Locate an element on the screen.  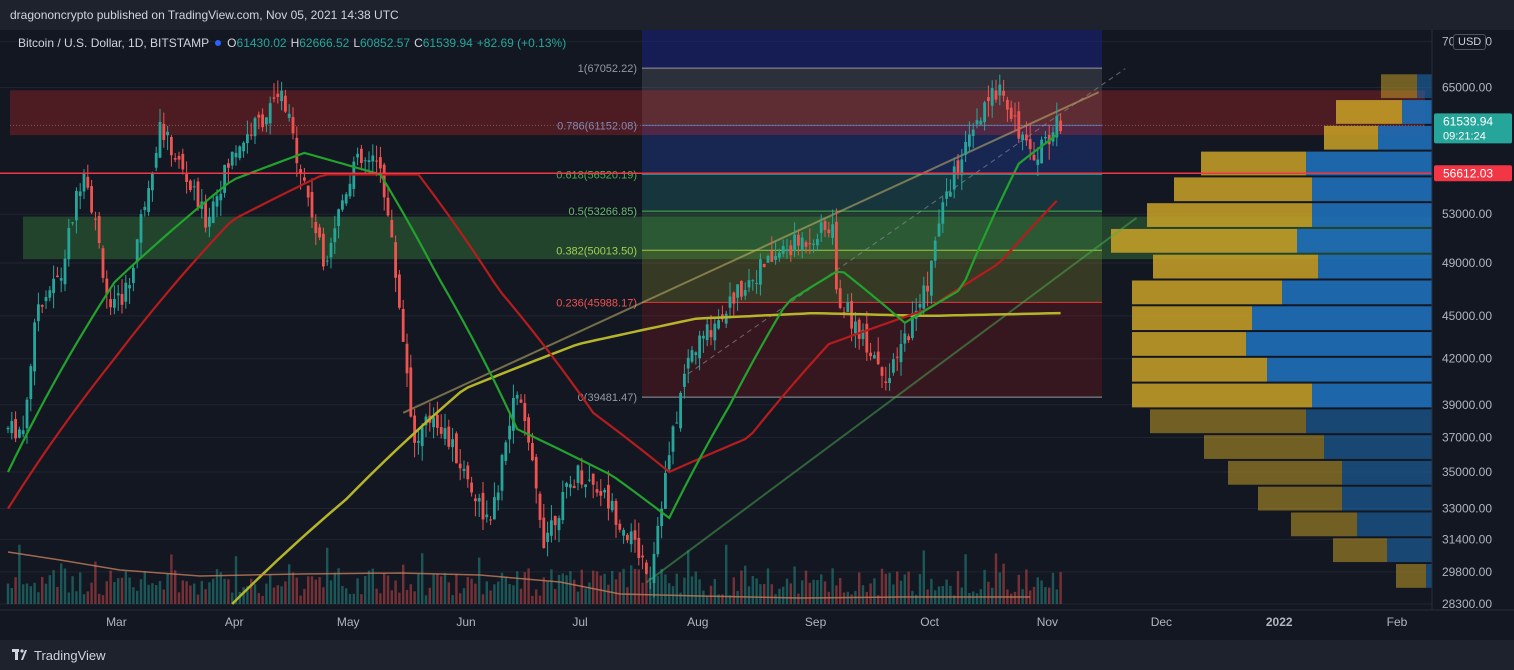
price-badge-label-1: 56612.03 is located at coordinates (1468, 173).